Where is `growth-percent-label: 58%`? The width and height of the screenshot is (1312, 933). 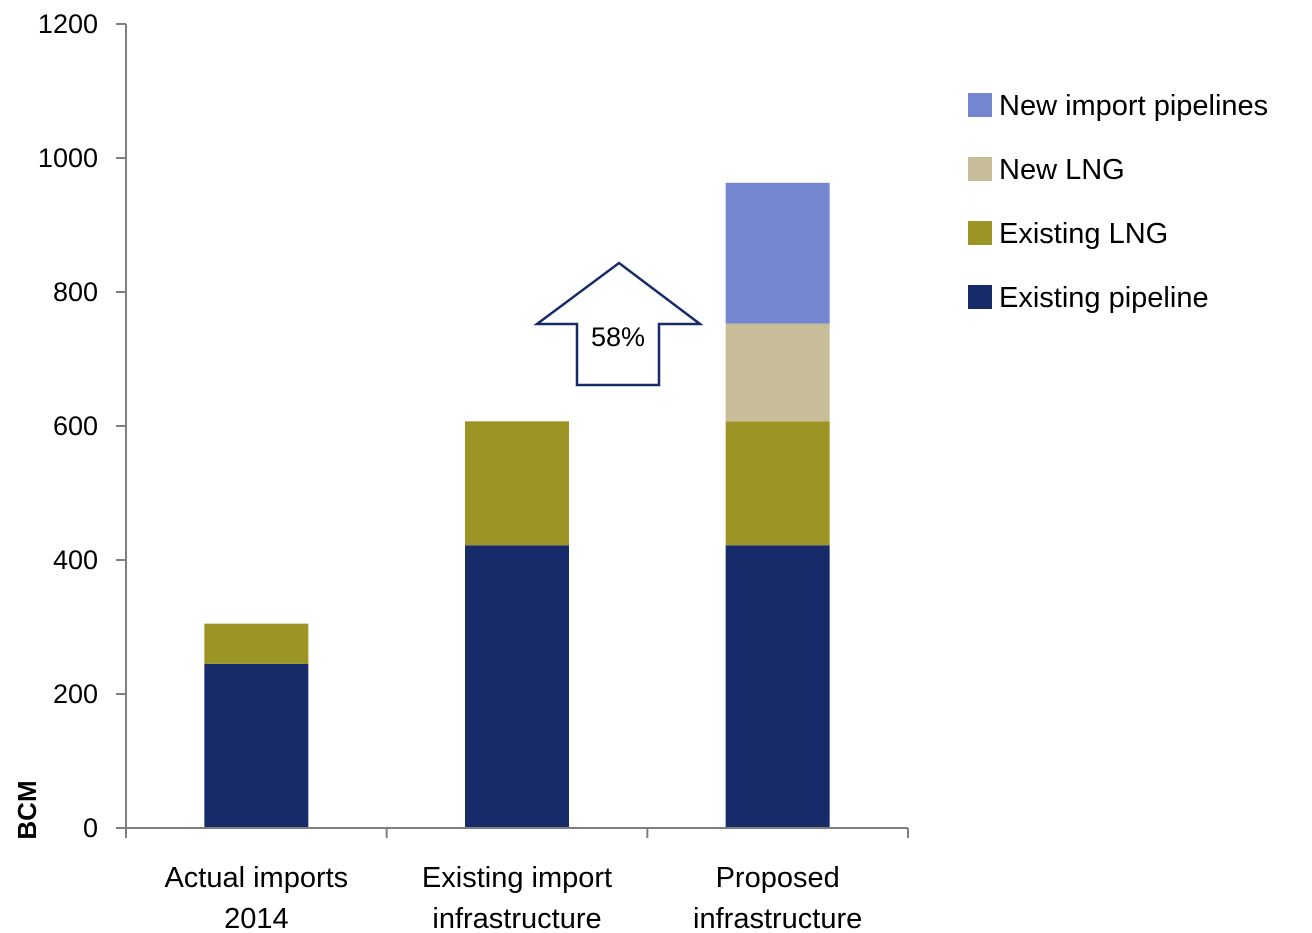
growth-percent-label: 58% is located at coordinates (618, 337).